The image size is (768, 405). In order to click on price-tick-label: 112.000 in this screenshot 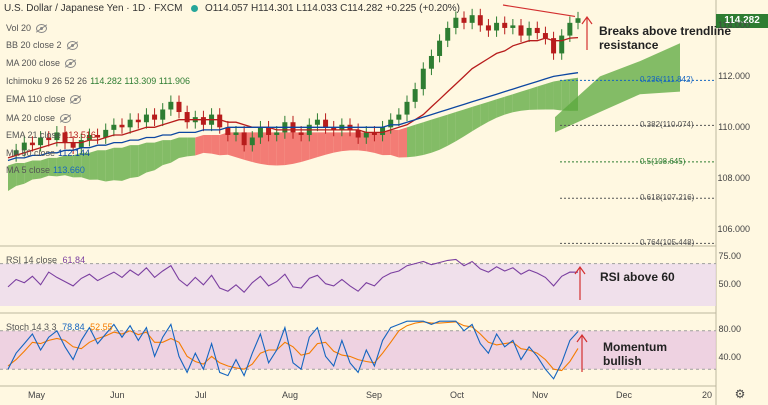, I will do `click(734, 76)`.